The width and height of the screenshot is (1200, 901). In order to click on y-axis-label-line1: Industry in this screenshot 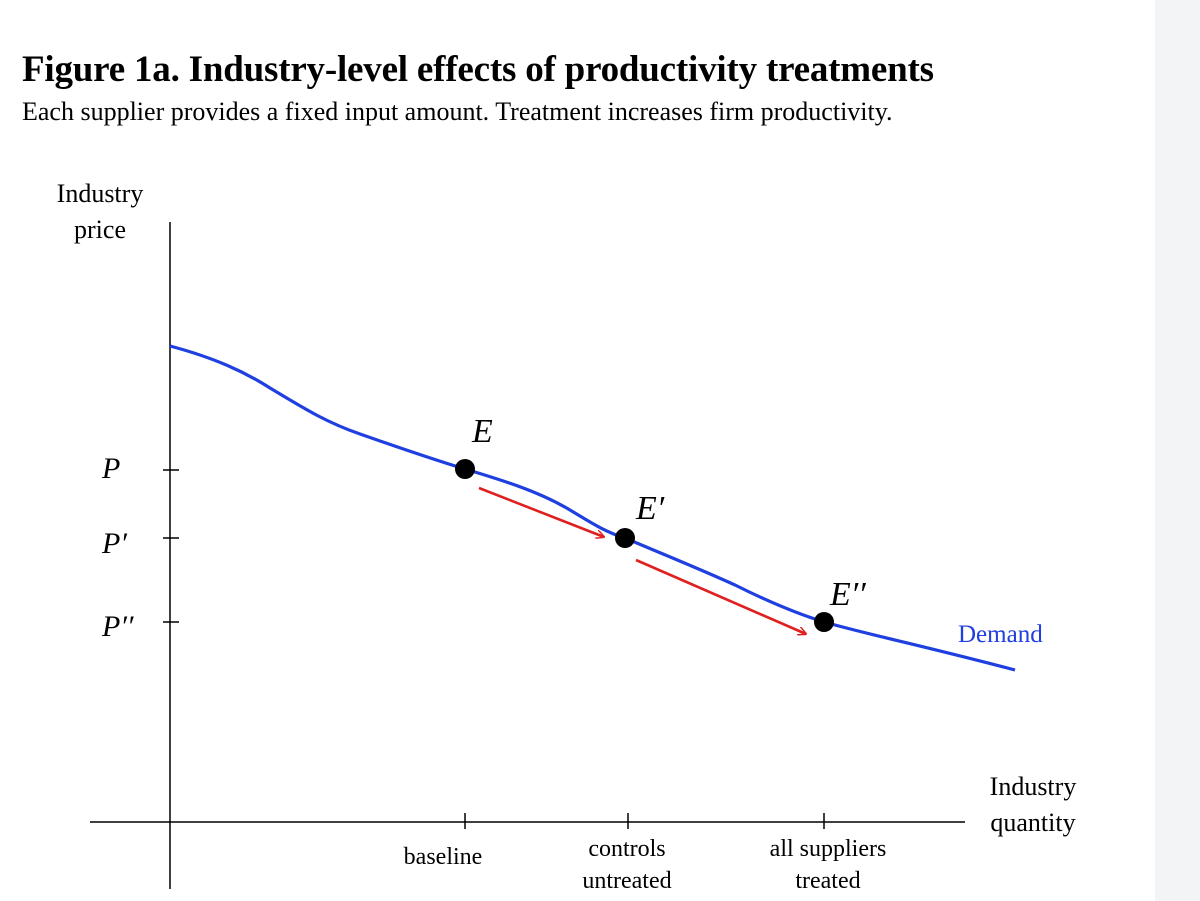, I will do `click(100, 193)`.